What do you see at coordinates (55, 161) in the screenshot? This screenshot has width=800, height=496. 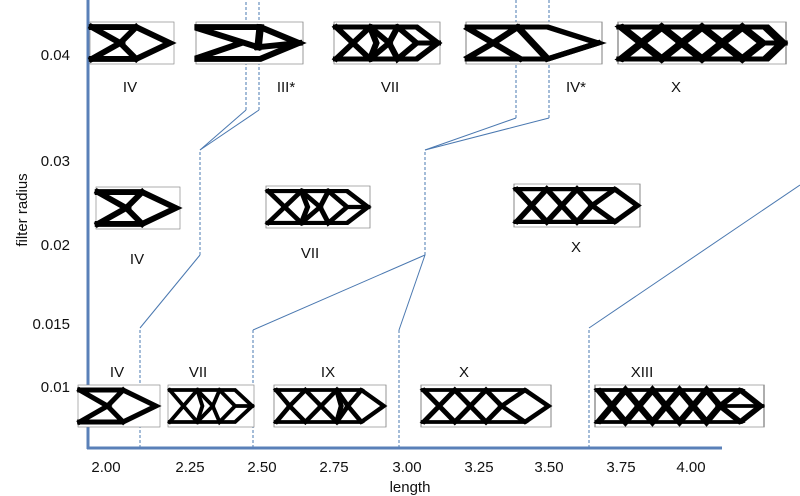 I see `y-tick-label: 0.03` at bounding box center [55, 161].